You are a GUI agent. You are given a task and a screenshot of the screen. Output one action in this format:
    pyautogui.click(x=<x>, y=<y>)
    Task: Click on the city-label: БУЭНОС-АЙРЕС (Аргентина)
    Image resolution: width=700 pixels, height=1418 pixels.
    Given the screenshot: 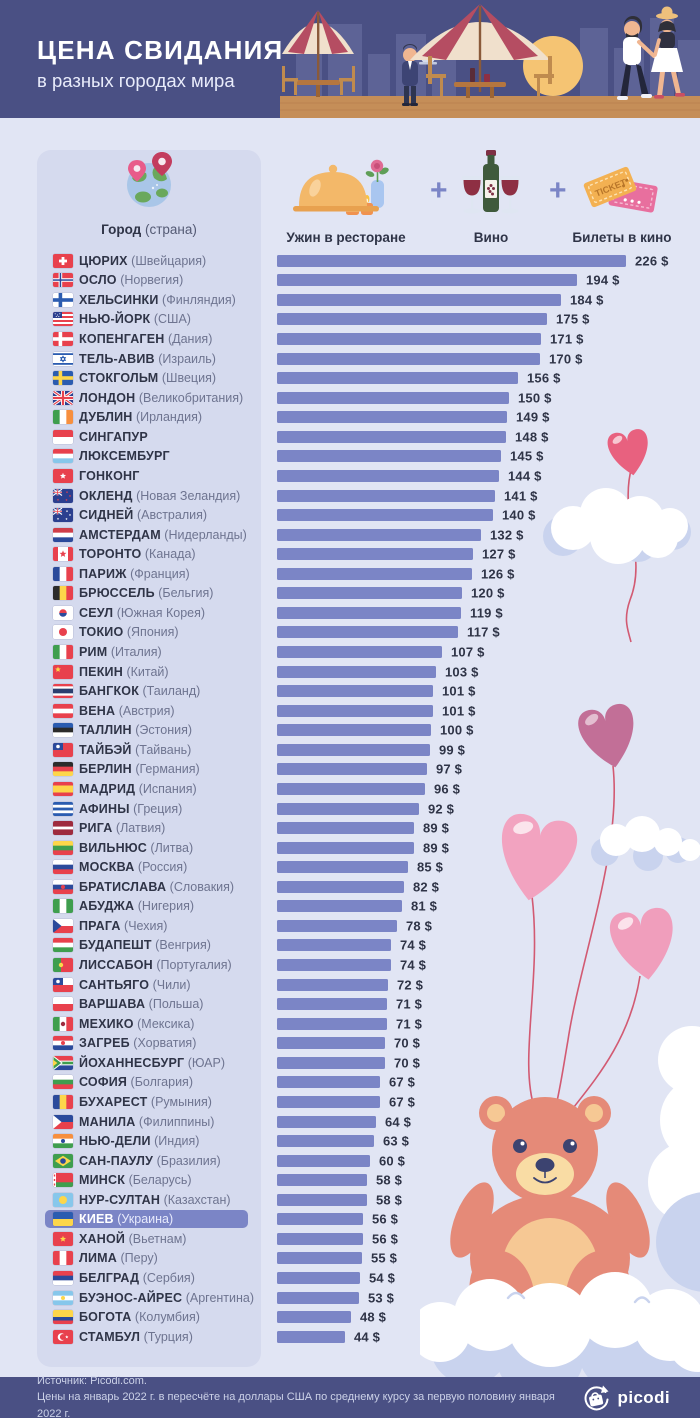 What is the action you would take?
    pyautogui.click(x=166, y=1298)
    